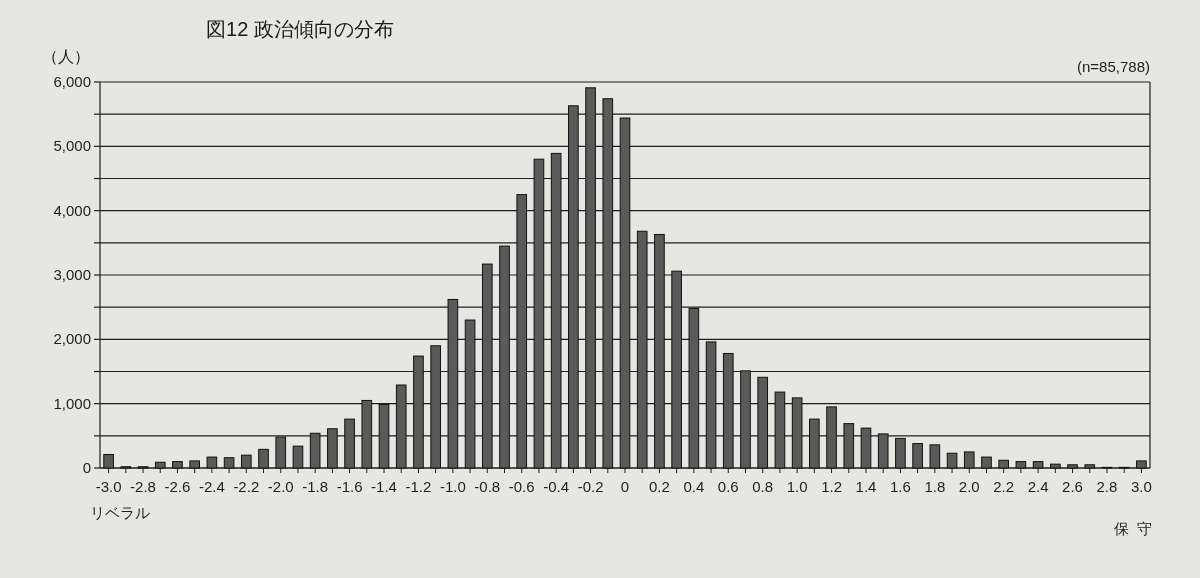 The image size is (1200, 578). I want to click on annotation: 保守, so click(1137, 528).